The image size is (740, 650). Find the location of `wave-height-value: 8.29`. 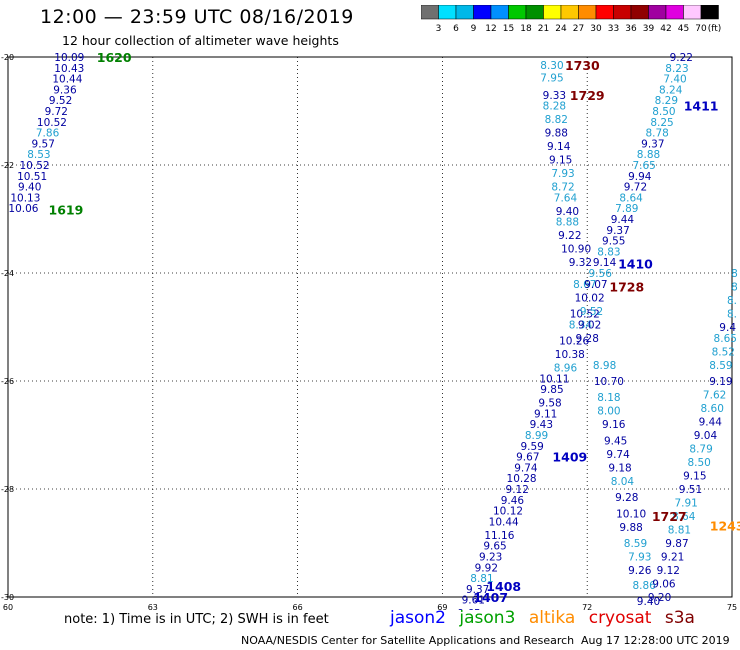

wave-height-value: 8.29 is located at coordinates (666, 101).